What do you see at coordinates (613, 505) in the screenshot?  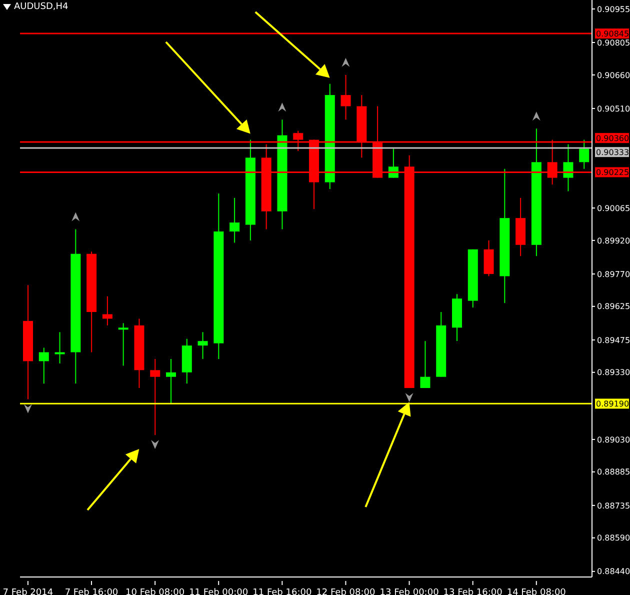 I see `y-tick-label: 0.88735` at bounding box center [613, 505].